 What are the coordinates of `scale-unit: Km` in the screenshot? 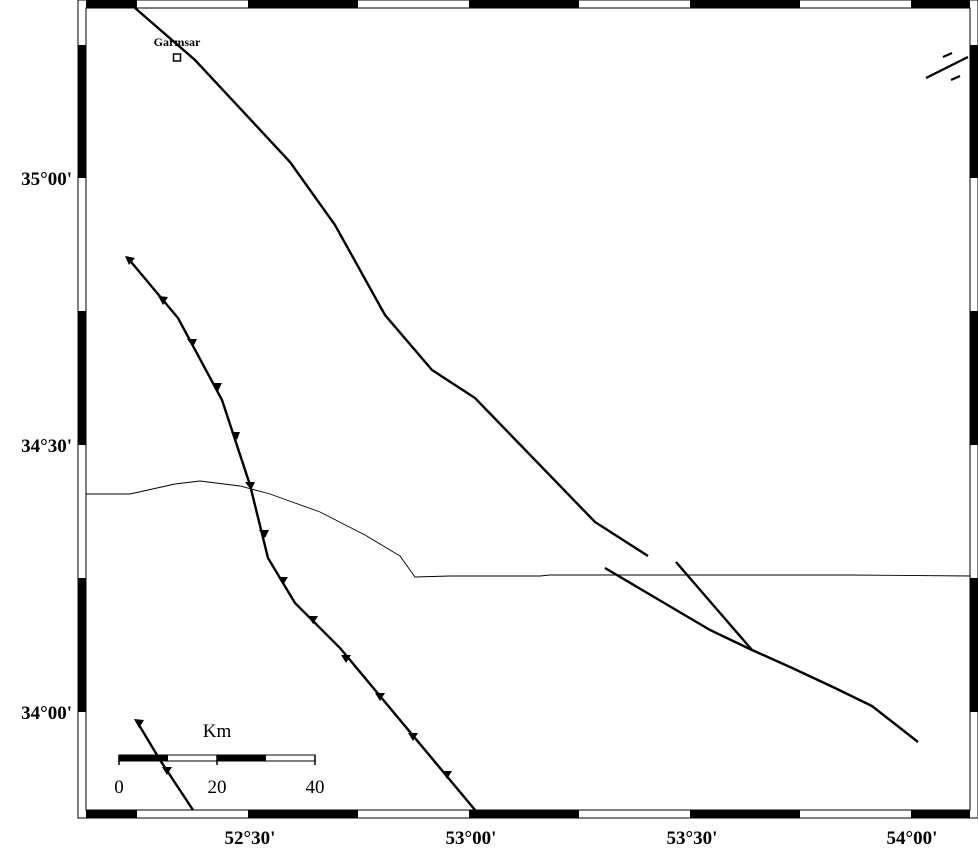 It's located at (217, 731).